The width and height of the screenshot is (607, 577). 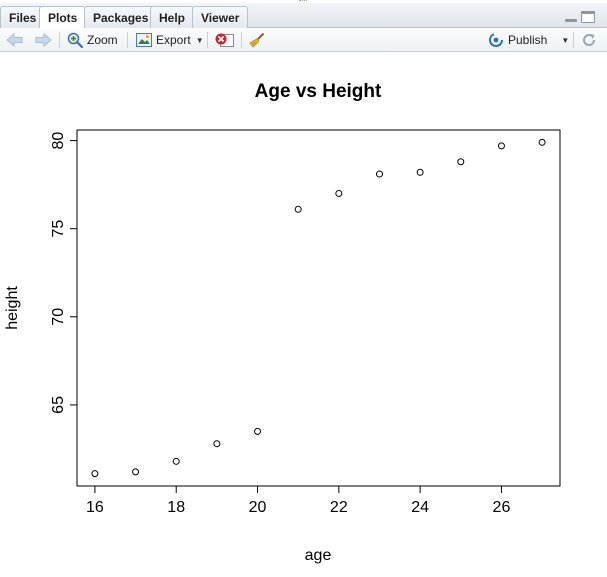 I want to click on remove-plot-button, so click(x=225, y=40).